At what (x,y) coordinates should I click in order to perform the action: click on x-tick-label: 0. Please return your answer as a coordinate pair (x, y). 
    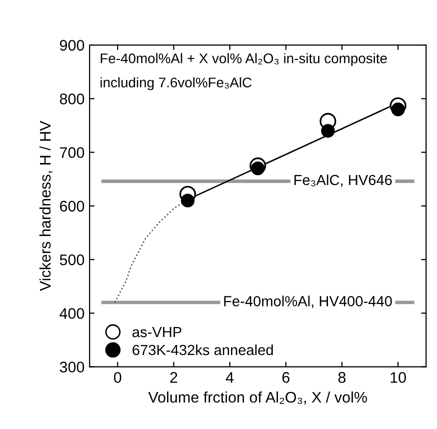
    Looking at the image, I should click on (118, 377).